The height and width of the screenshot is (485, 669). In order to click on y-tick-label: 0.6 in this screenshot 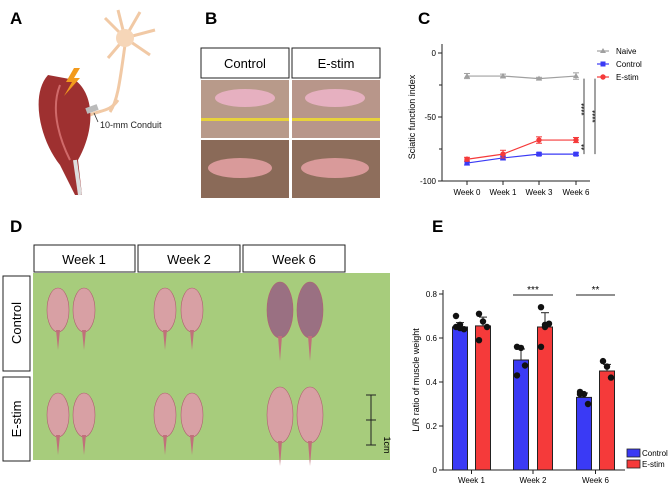, I will do `click(432, 338)`.